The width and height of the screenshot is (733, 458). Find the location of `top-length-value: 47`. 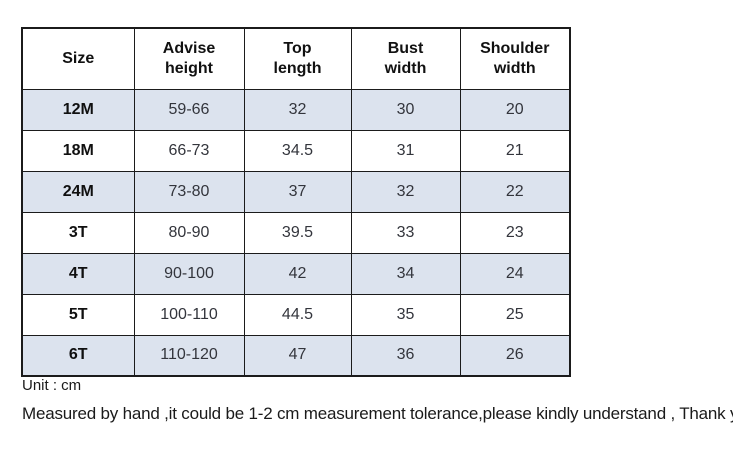

top-length-value: 47 is located at coordinates (297, 355).